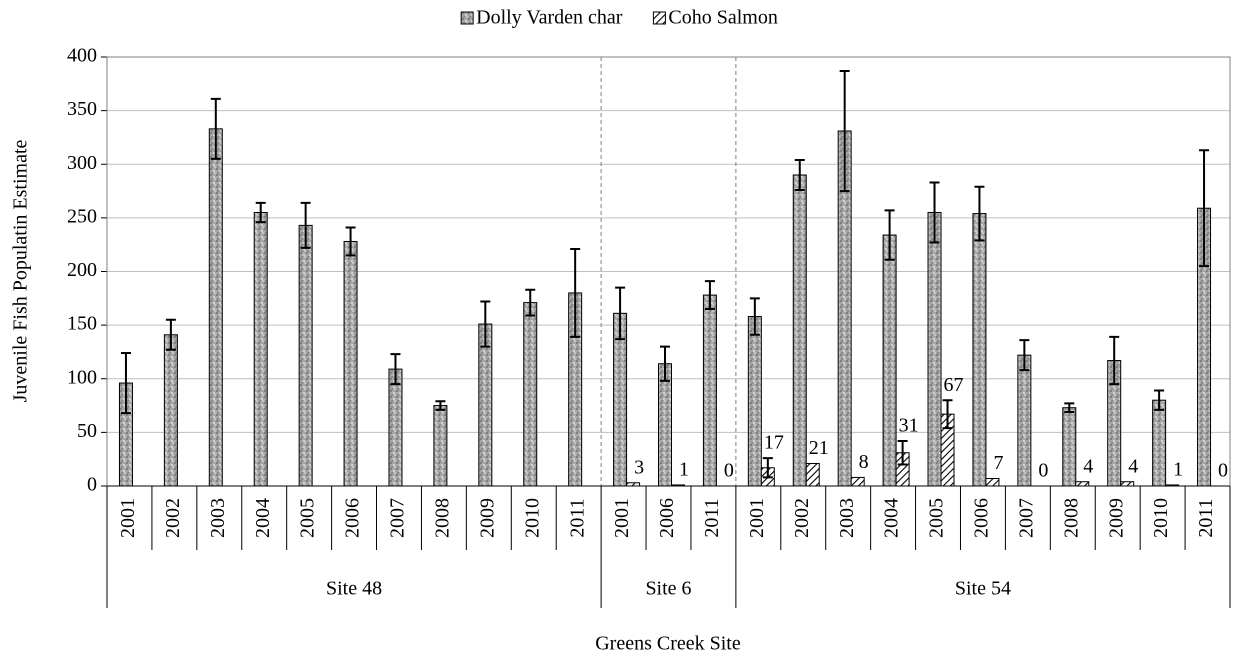  Describe the element at coordinates (532, 518) in the screenshot. I see `x-tick-label: 2010` at that location.